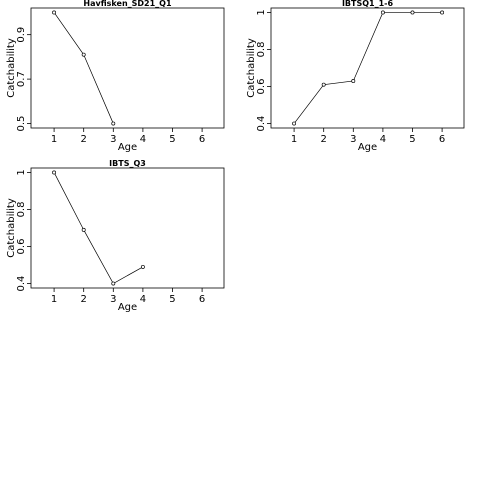 Image resolution: width=480 pixels, height=480 pixels. What do you see at coordinates (21, 124) in the screenshot?
I see `y-tick-label: 0.5` at bounding box center [21, 124].